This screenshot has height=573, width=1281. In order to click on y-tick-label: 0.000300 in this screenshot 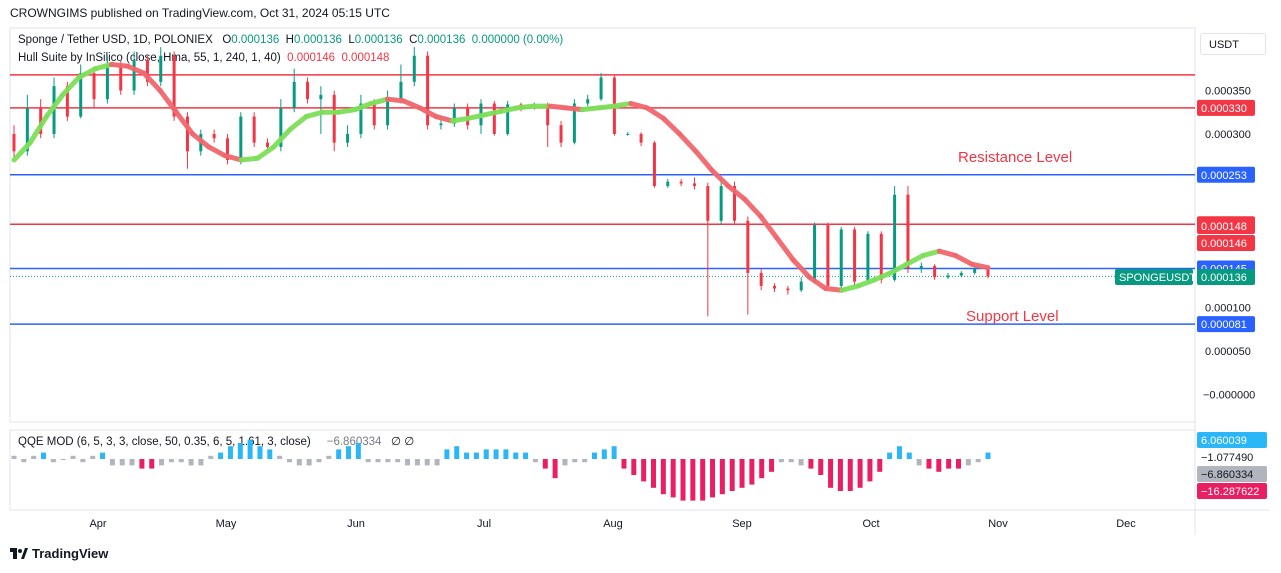, I will do `click(1228, 135)`.